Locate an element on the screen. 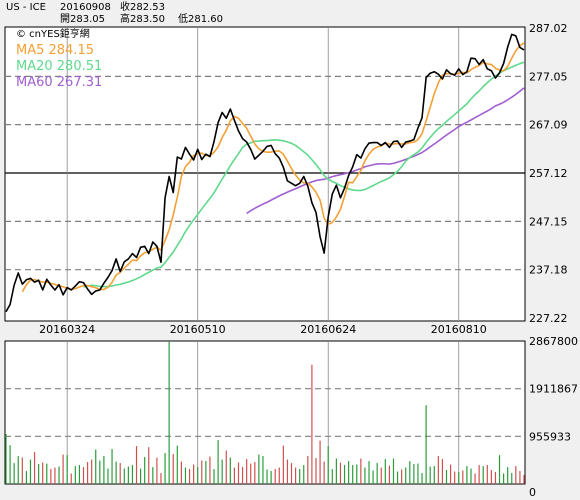 The height and width of the screenshot is (500, 580). price-tick-label: 257.12 is located at coordinates (548, 173).